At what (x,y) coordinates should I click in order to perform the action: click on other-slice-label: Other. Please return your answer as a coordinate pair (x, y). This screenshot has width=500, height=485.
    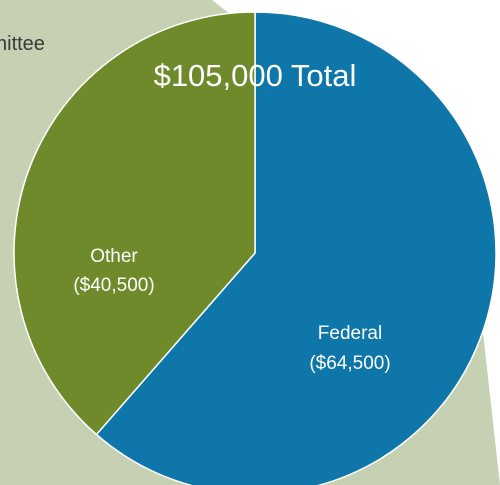
    Looking at the image, I should click on (114, 256).